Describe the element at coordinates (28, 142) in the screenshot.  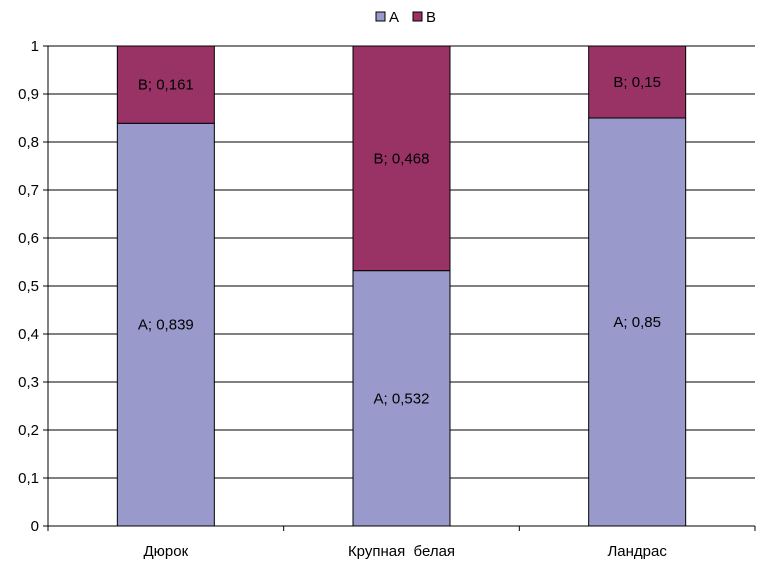
I see `y-tick-label: 0,8` at that location.